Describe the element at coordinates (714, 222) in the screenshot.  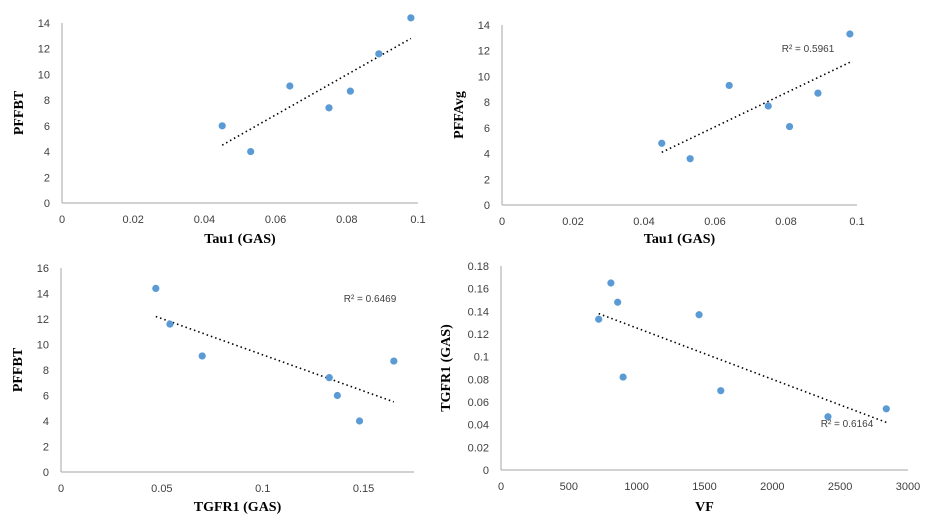
I see `chart-2-x-tick-label: 0.06` at that location.